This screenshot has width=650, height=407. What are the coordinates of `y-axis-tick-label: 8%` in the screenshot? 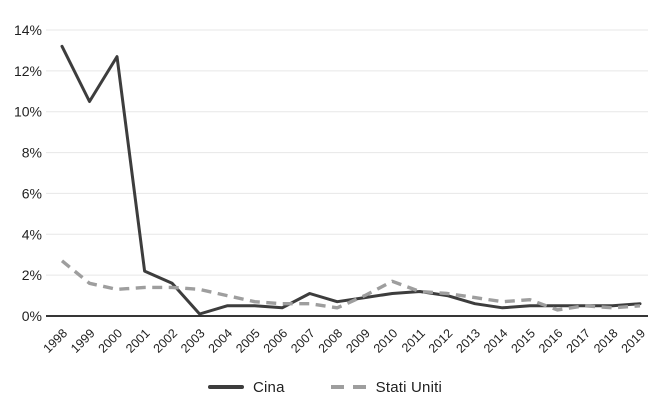 It's located at (32, 153).